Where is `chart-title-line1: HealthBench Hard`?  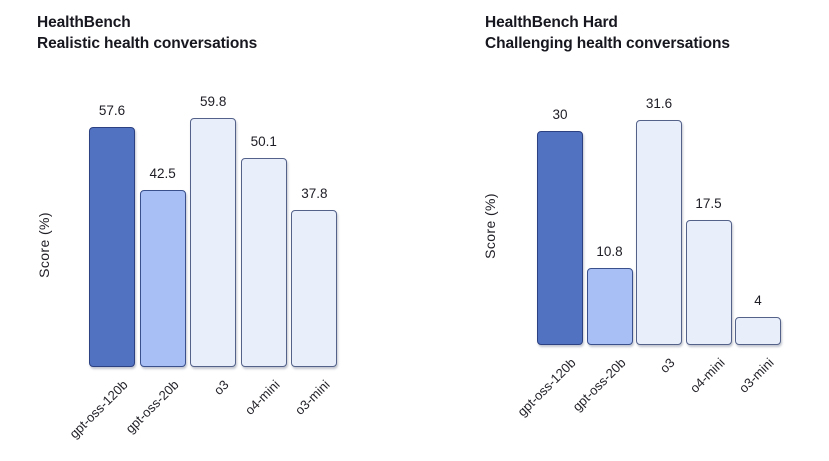
chart-title-line1: HealthBench Hard is located at coordinates (551, 22).